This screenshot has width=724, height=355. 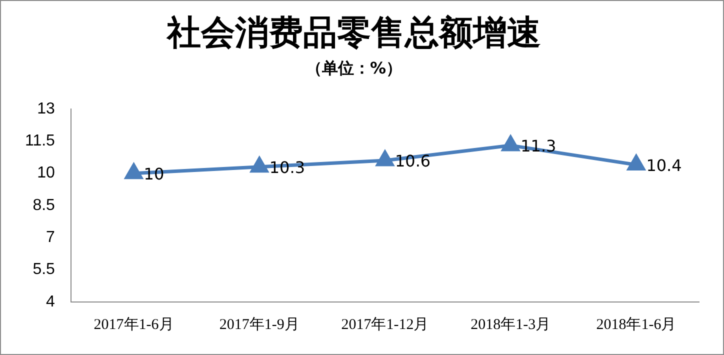 What do you see at coordinates (51, 237) in the screenshot?
I see `y-tick-label: 7` at bounding box center [51, 237].